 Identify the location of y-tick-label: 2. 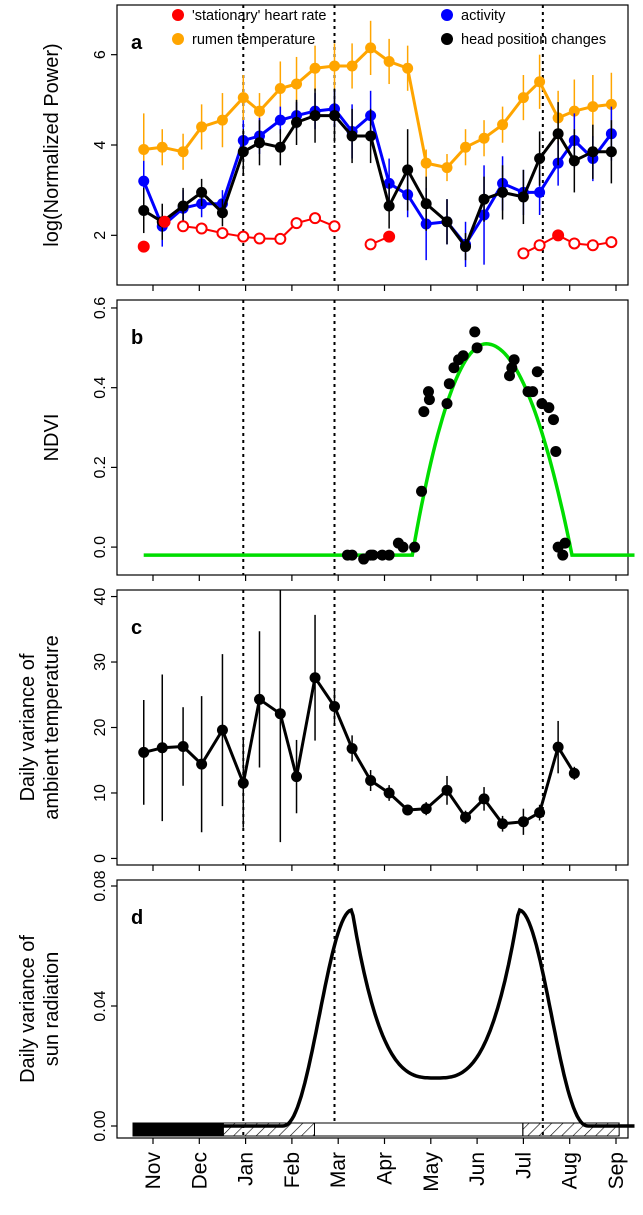
(100, 235).